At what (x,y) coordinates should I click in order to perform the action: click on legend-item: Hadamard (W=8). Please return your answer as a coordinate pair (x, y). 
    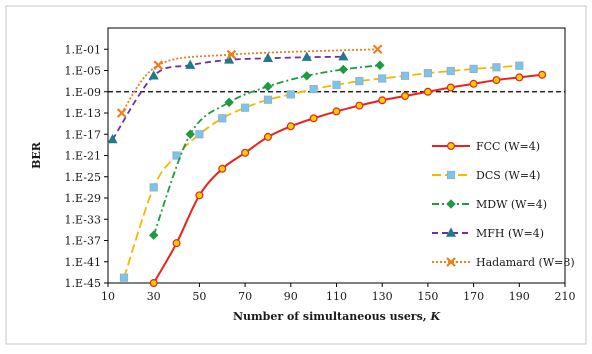
    Looking at the image, I should click on (503, 262).